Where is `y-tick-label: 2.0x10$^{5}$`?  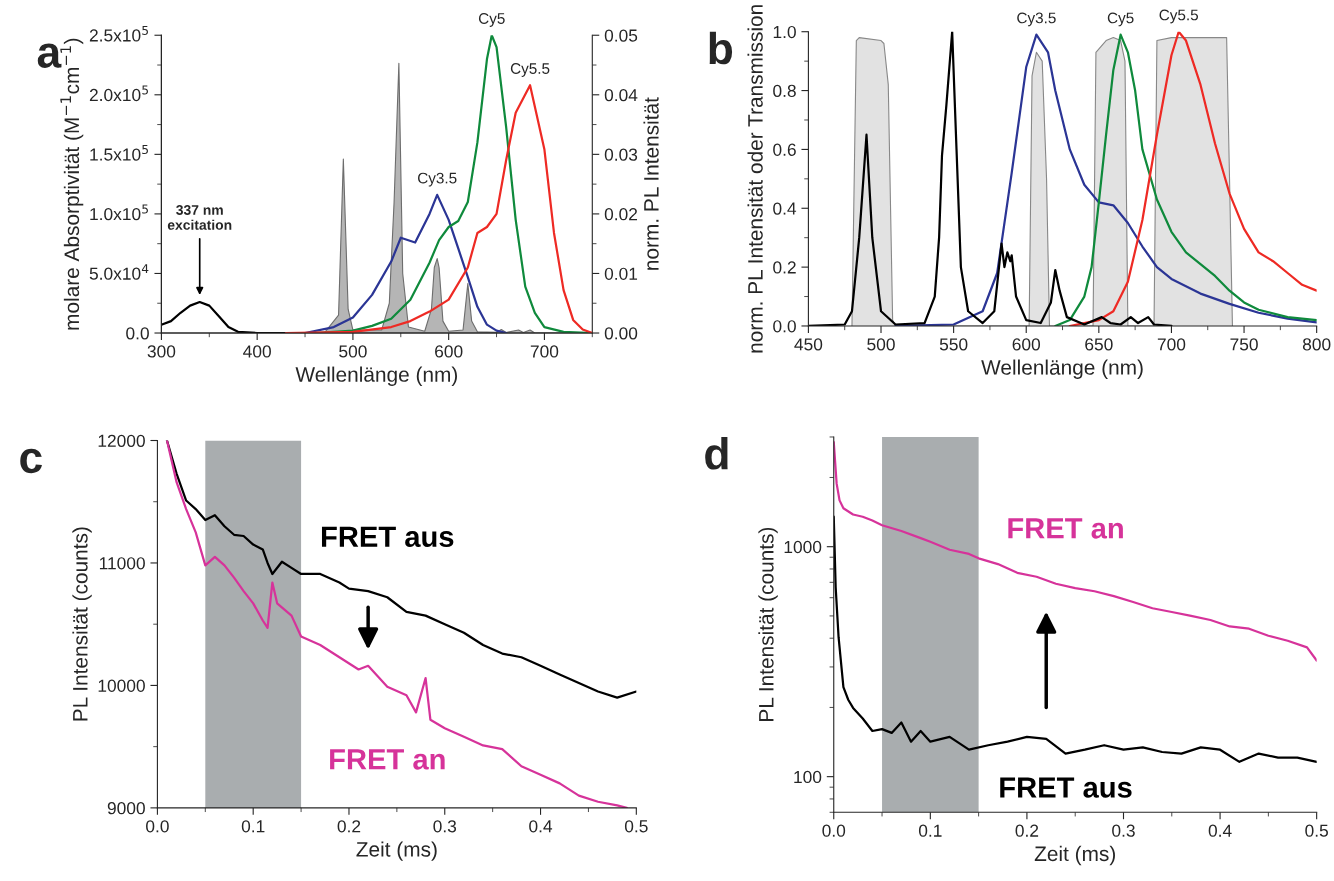 y-tick-label: 2.0x10$^{5}$ is located at coordinates (118, 93).